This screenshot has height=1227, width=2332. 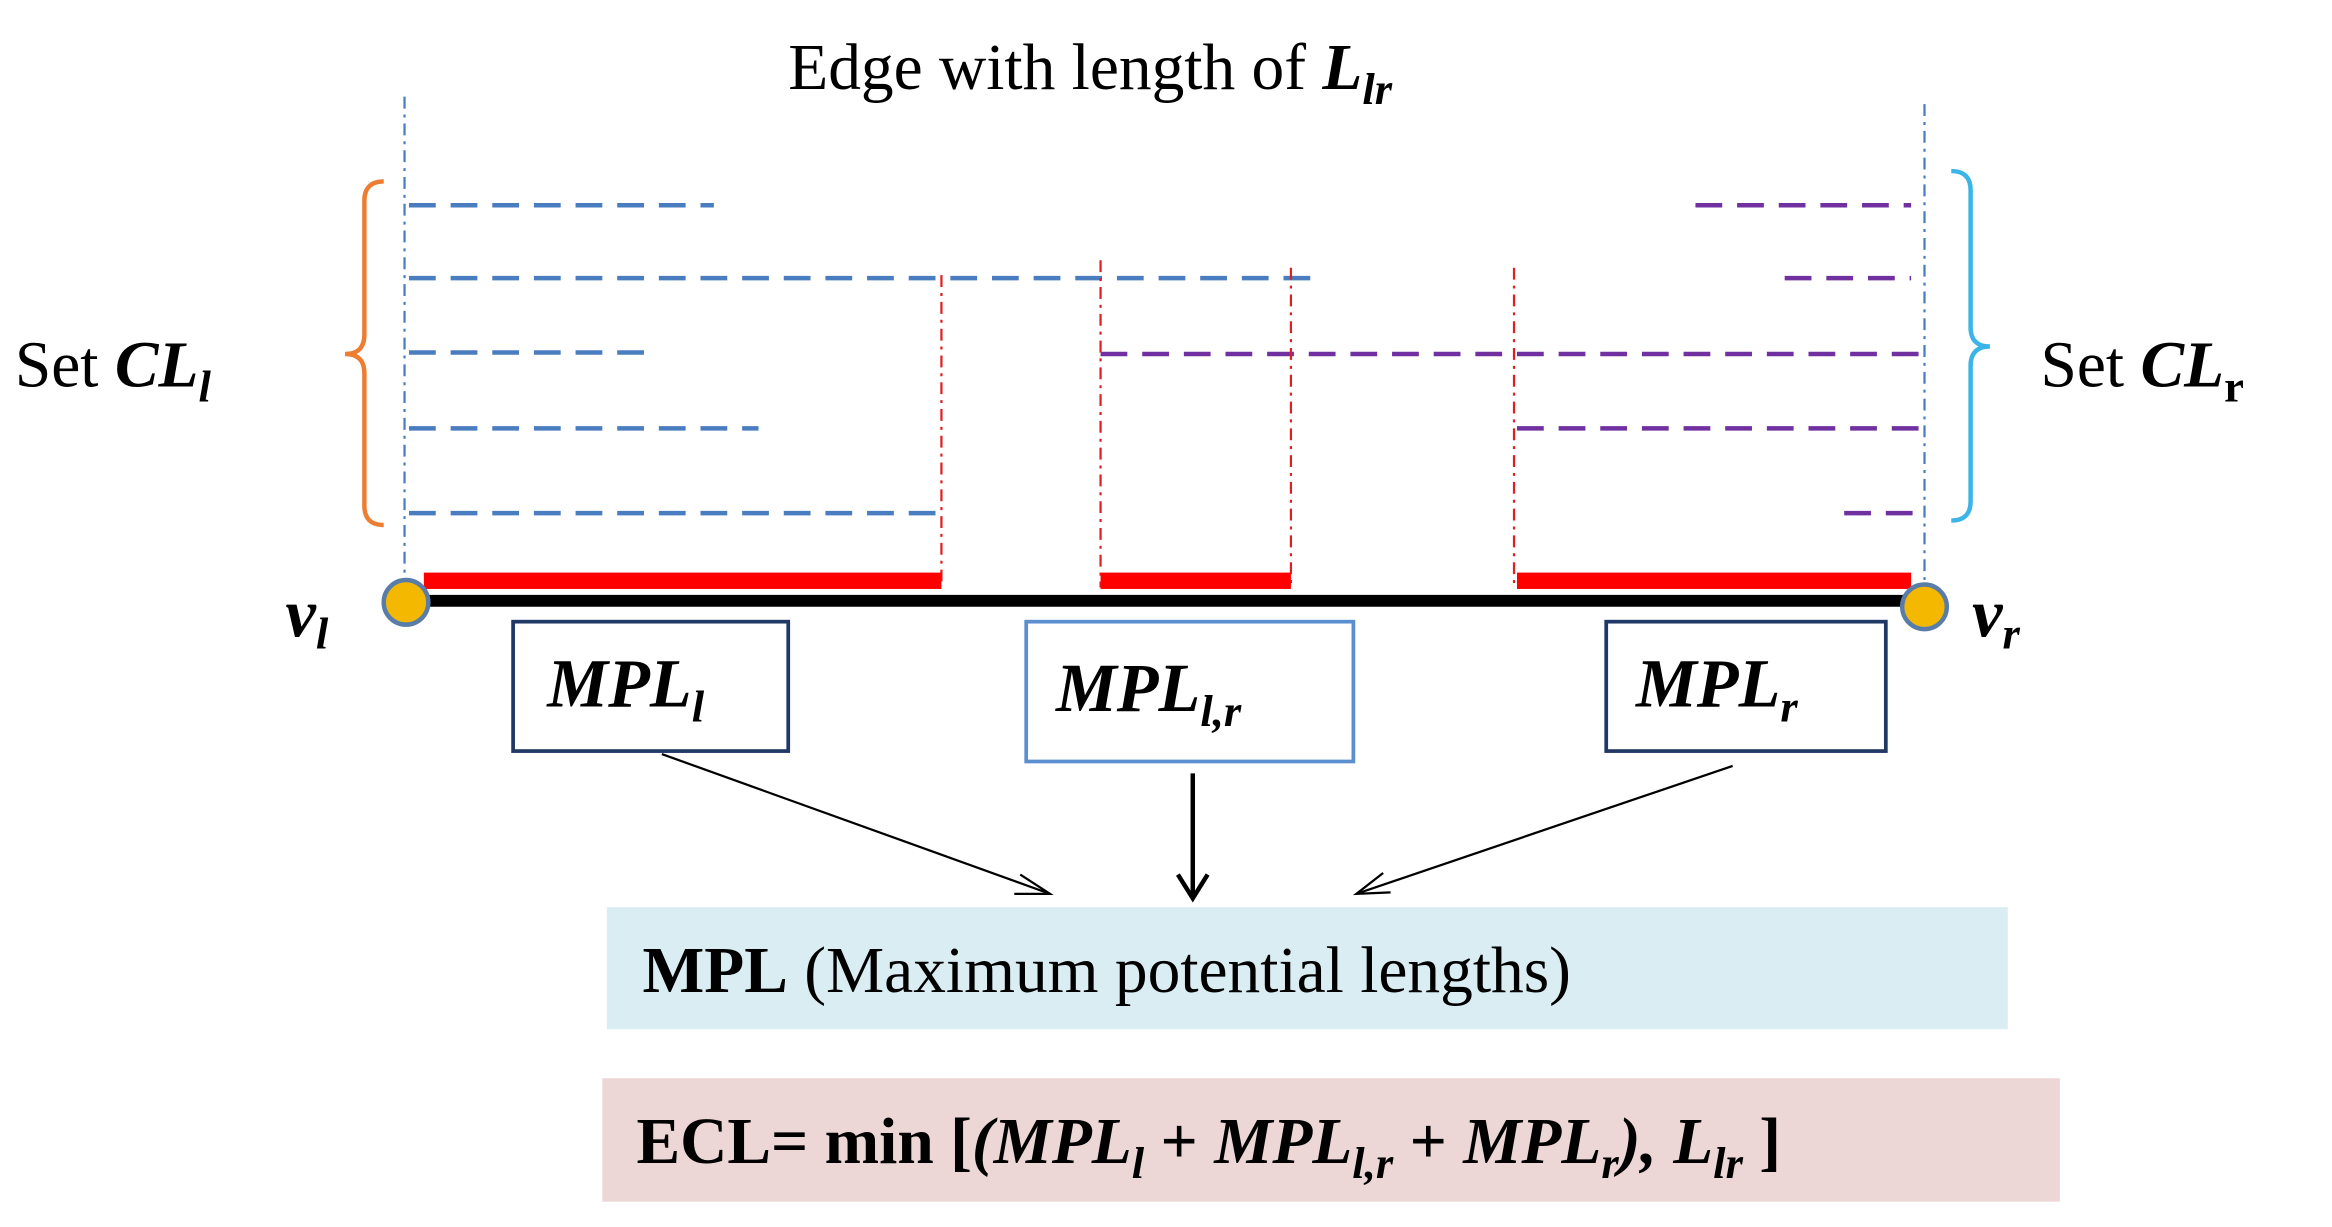 I want to click on node-label: vr, so click(x=1996, y=617).